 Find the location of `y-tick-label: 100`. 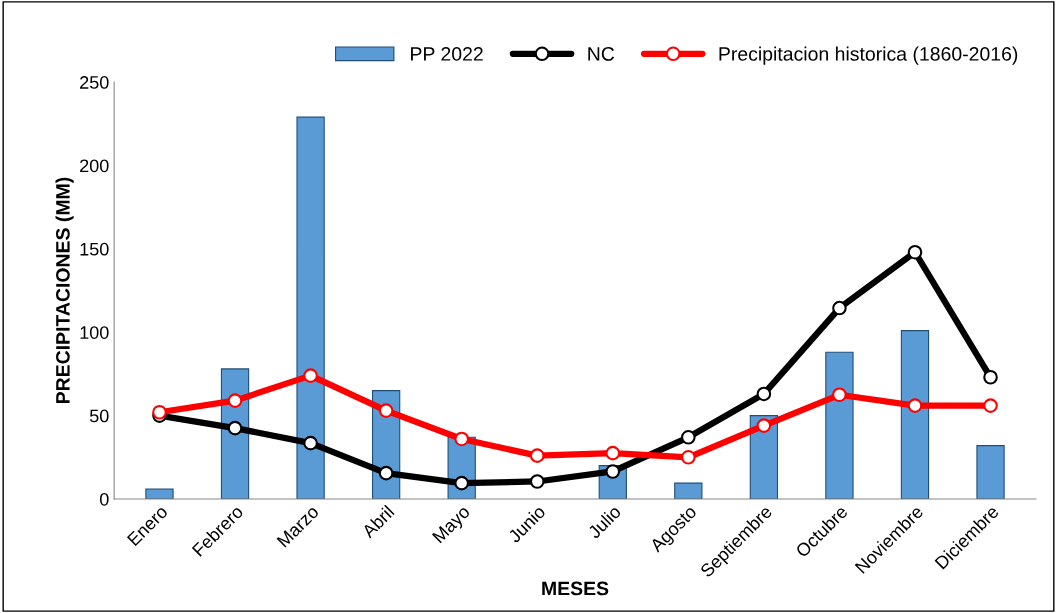

y-tick-label: 100 is located at coordinates (94, 332).